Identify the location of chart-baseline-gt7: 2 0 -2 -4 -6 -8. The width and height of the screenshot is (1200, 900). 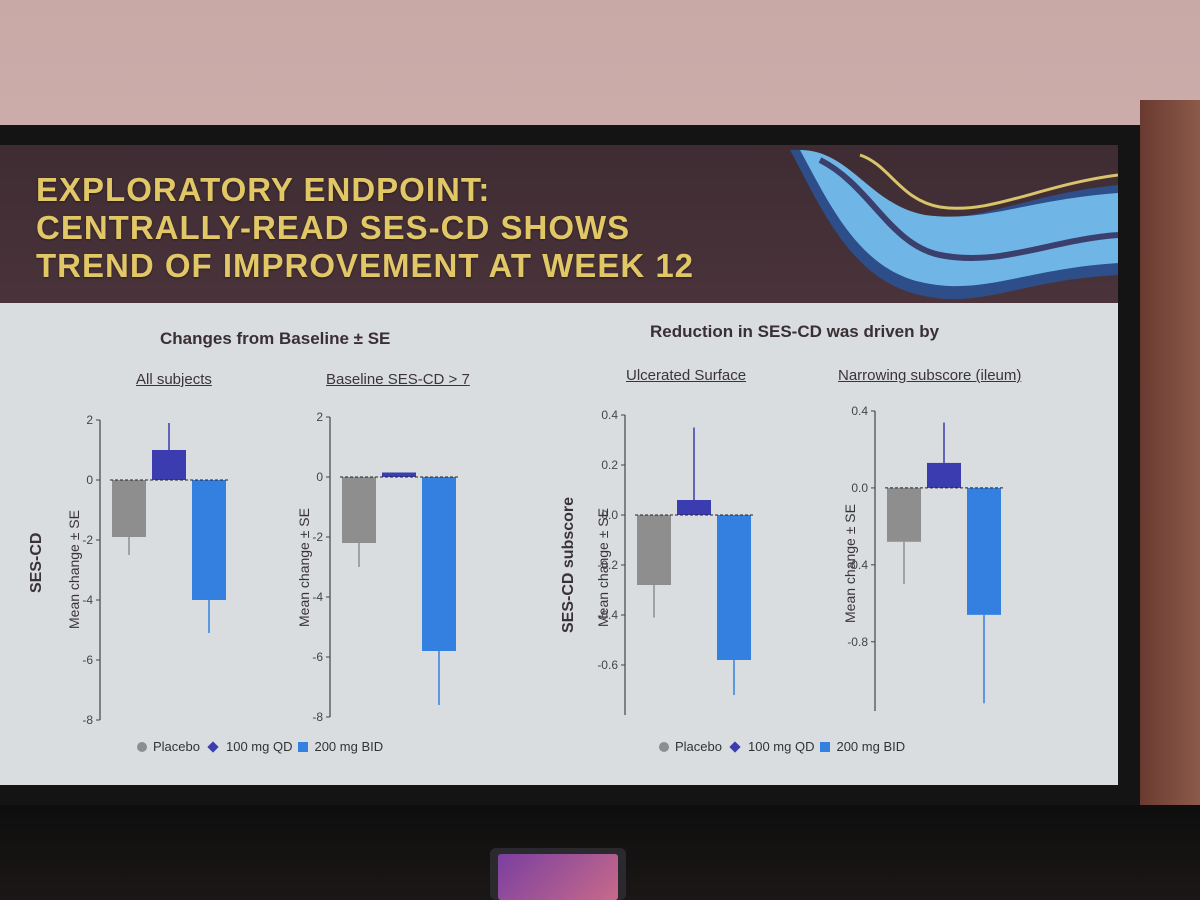
(385, 567).